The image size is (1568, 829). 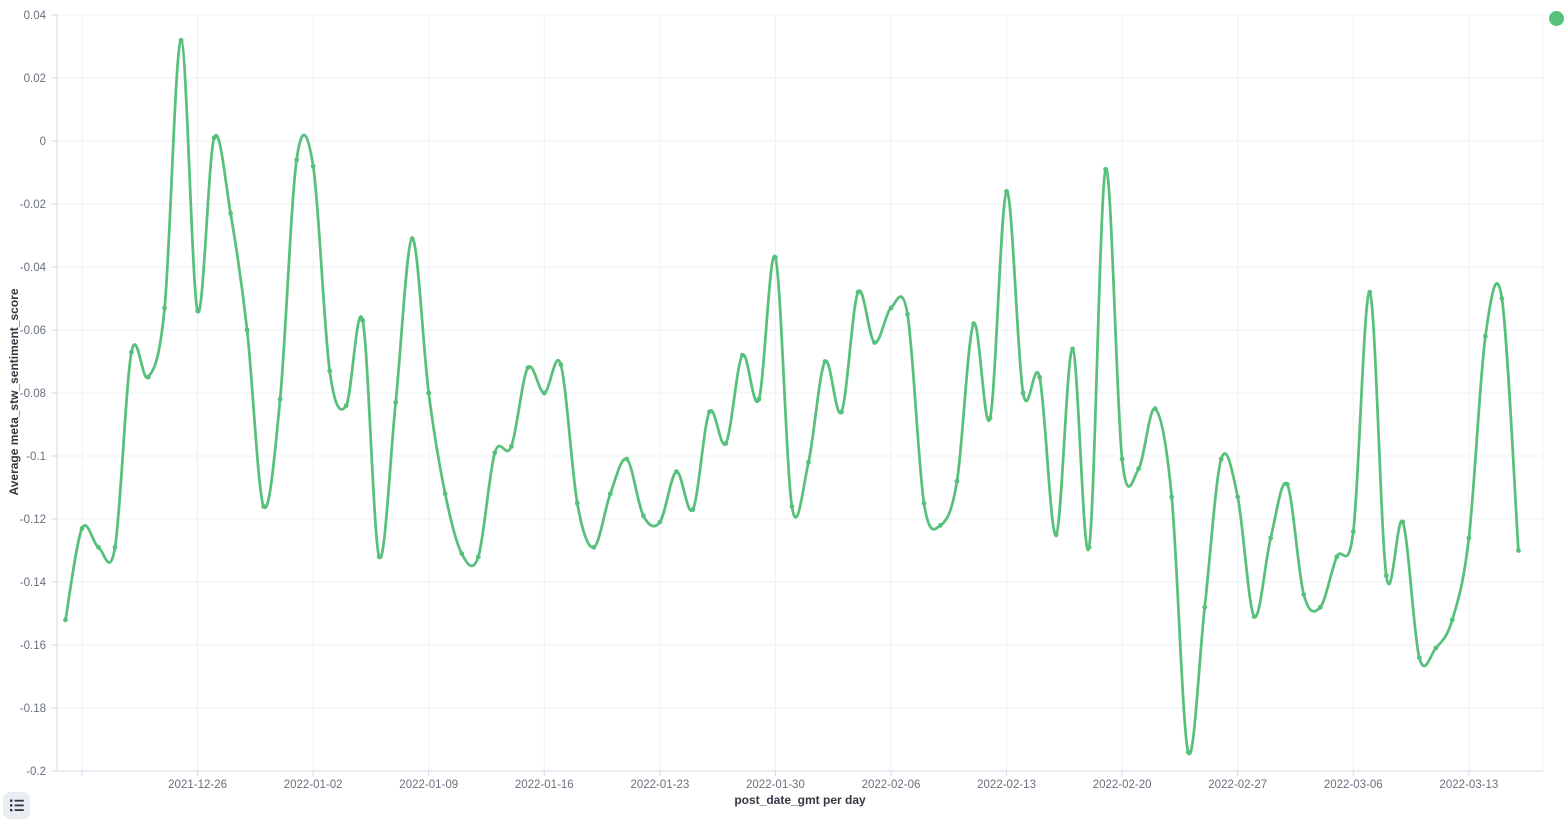 What do you see at coordinates (33, 583) in the screenshot?
I see `y-tick-label: -0.14` at bounding box center [33, 583].